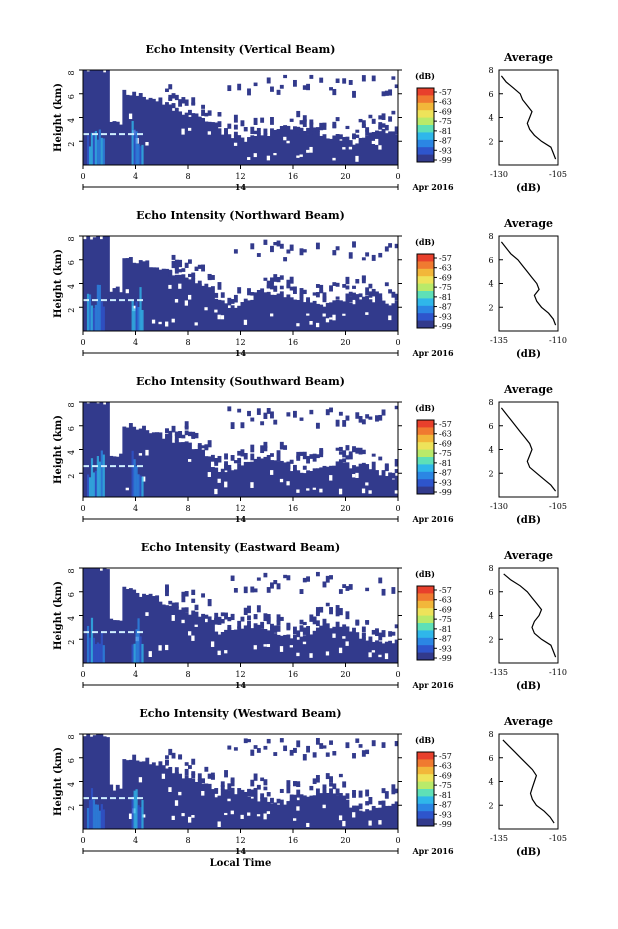  Describe the element at coordinates (499, 340) in the screenshot. I see `average-x-tick-label: -135` at that location.